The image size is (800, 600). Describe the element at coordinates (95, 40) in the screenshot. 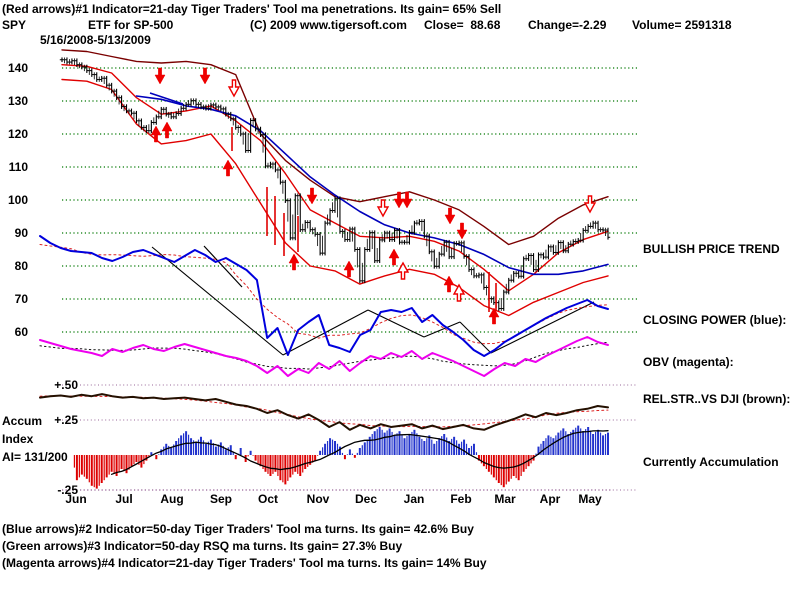

I see `date-range: 5/16/2008-5/13/2009` at that location.